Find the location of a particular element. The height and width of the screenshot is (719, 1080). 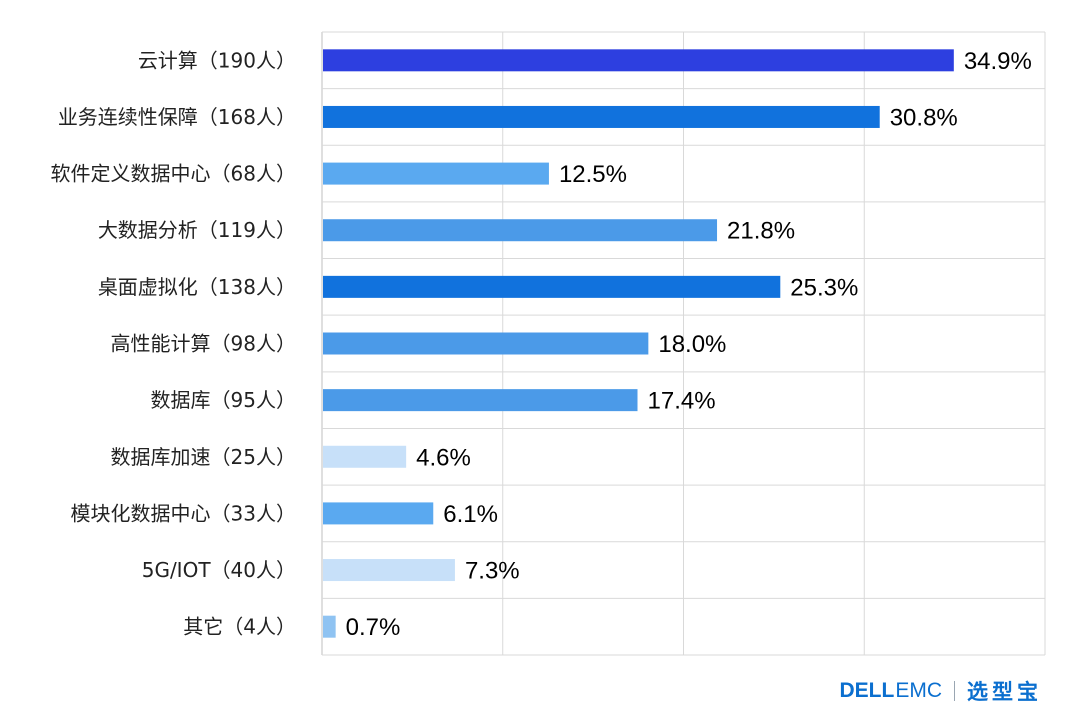

category-label: 5G/IOT（40人） is located at coordinates (219, 570).